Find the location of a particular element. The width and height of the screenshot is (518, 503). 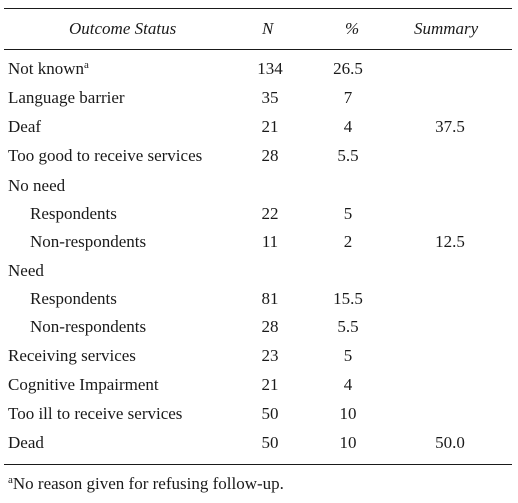

row-n: 35 is located at coordinates (270, 97).